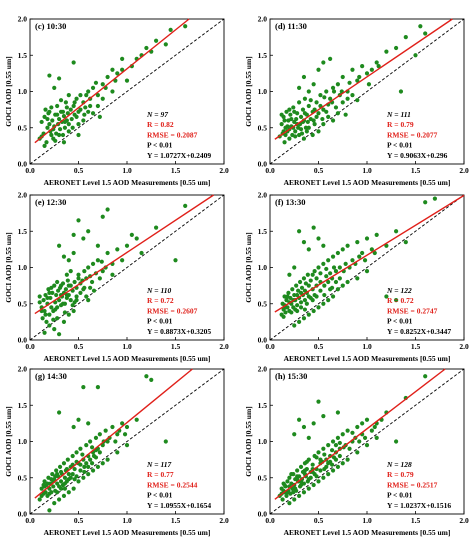  Describe the element at coordinates (270, 520) in the screenshot. I see `chart-5-xtick-label-0: 0.0` at that location.